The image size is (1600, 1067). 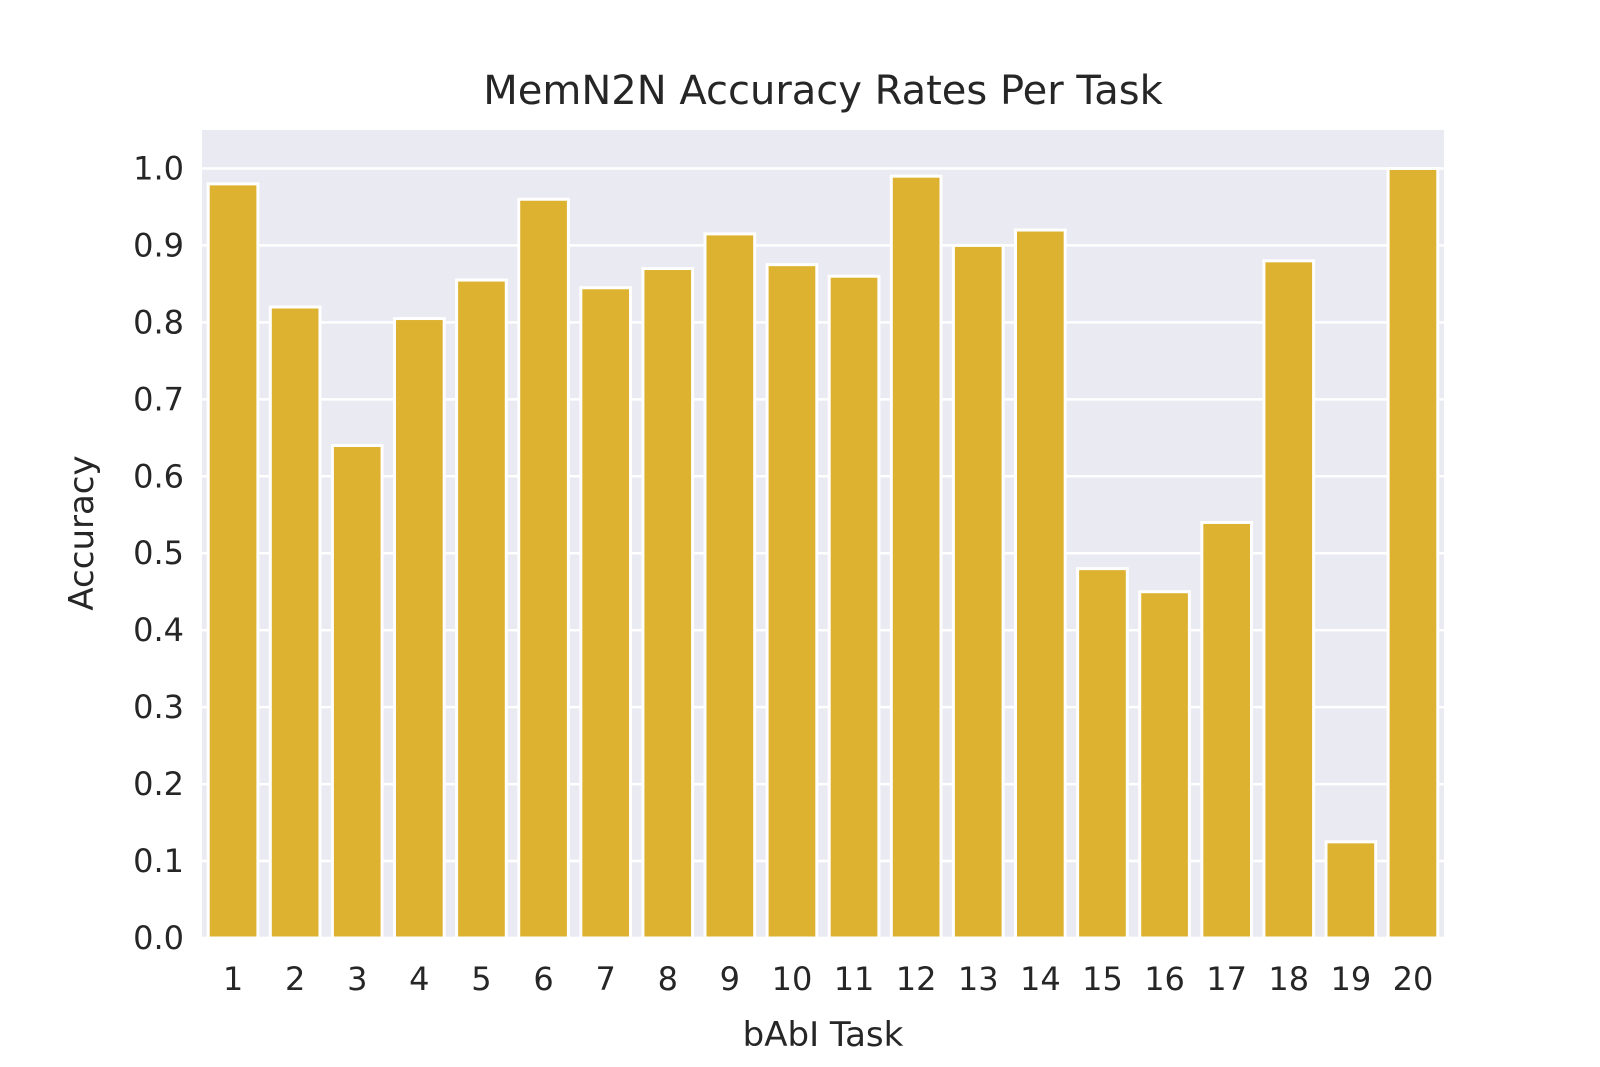 What do you see at coordinates (792, 979) in the screenshot?
I see `x-tick-label: 10` at bounding box center [792, 979].